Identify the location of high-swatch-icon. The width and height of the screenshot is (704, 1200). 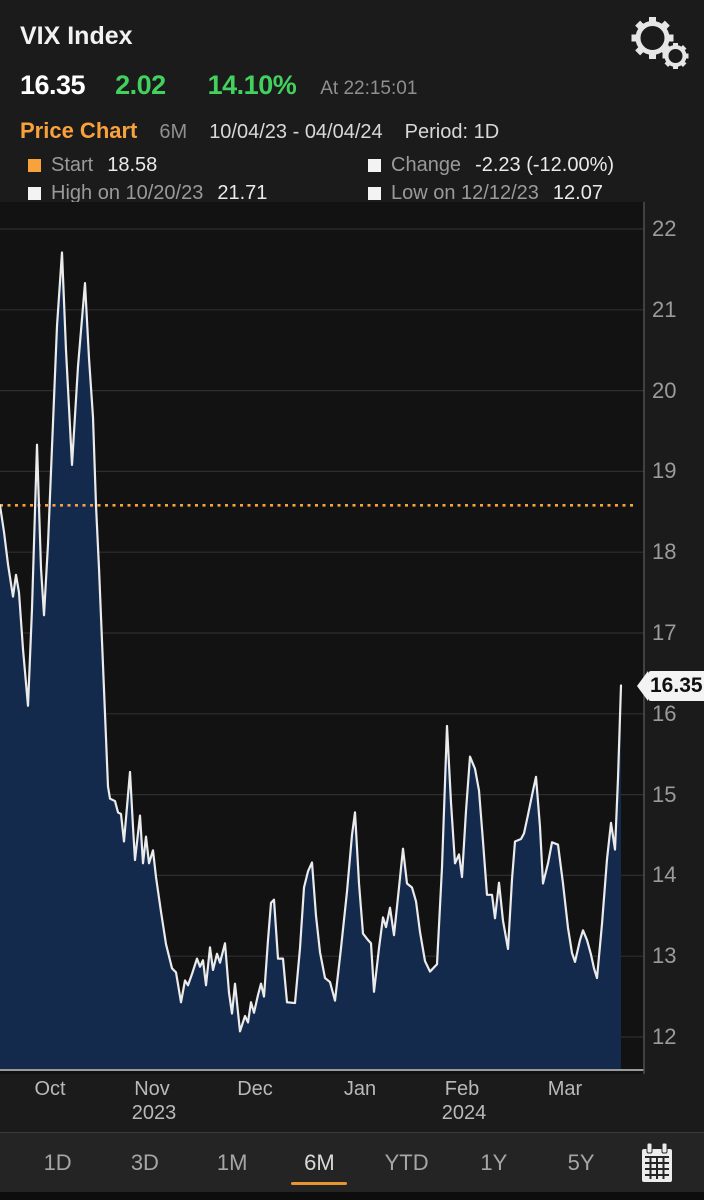
(34, 193).